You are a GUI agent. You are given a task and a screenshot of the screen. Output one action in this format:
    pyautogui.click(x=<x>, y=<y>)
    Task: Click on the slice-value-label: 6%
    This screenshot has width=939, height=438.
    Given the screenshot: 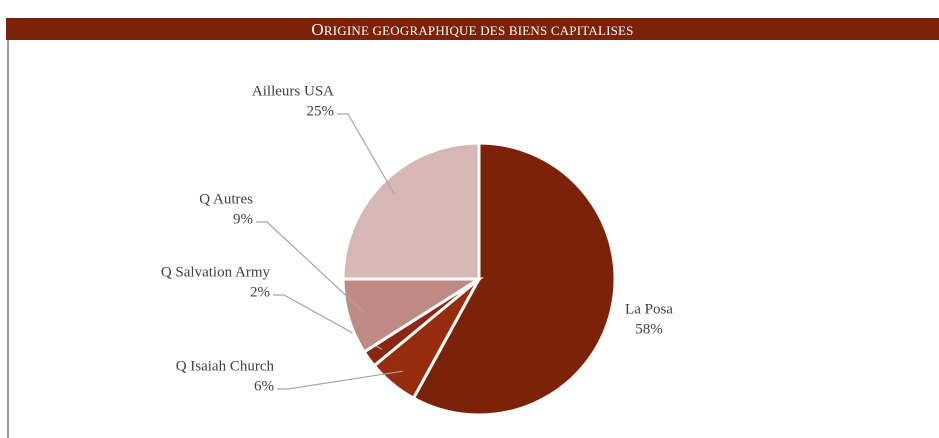 What is the action you would take?
    pyautogui.click(x=264, y=386)
    